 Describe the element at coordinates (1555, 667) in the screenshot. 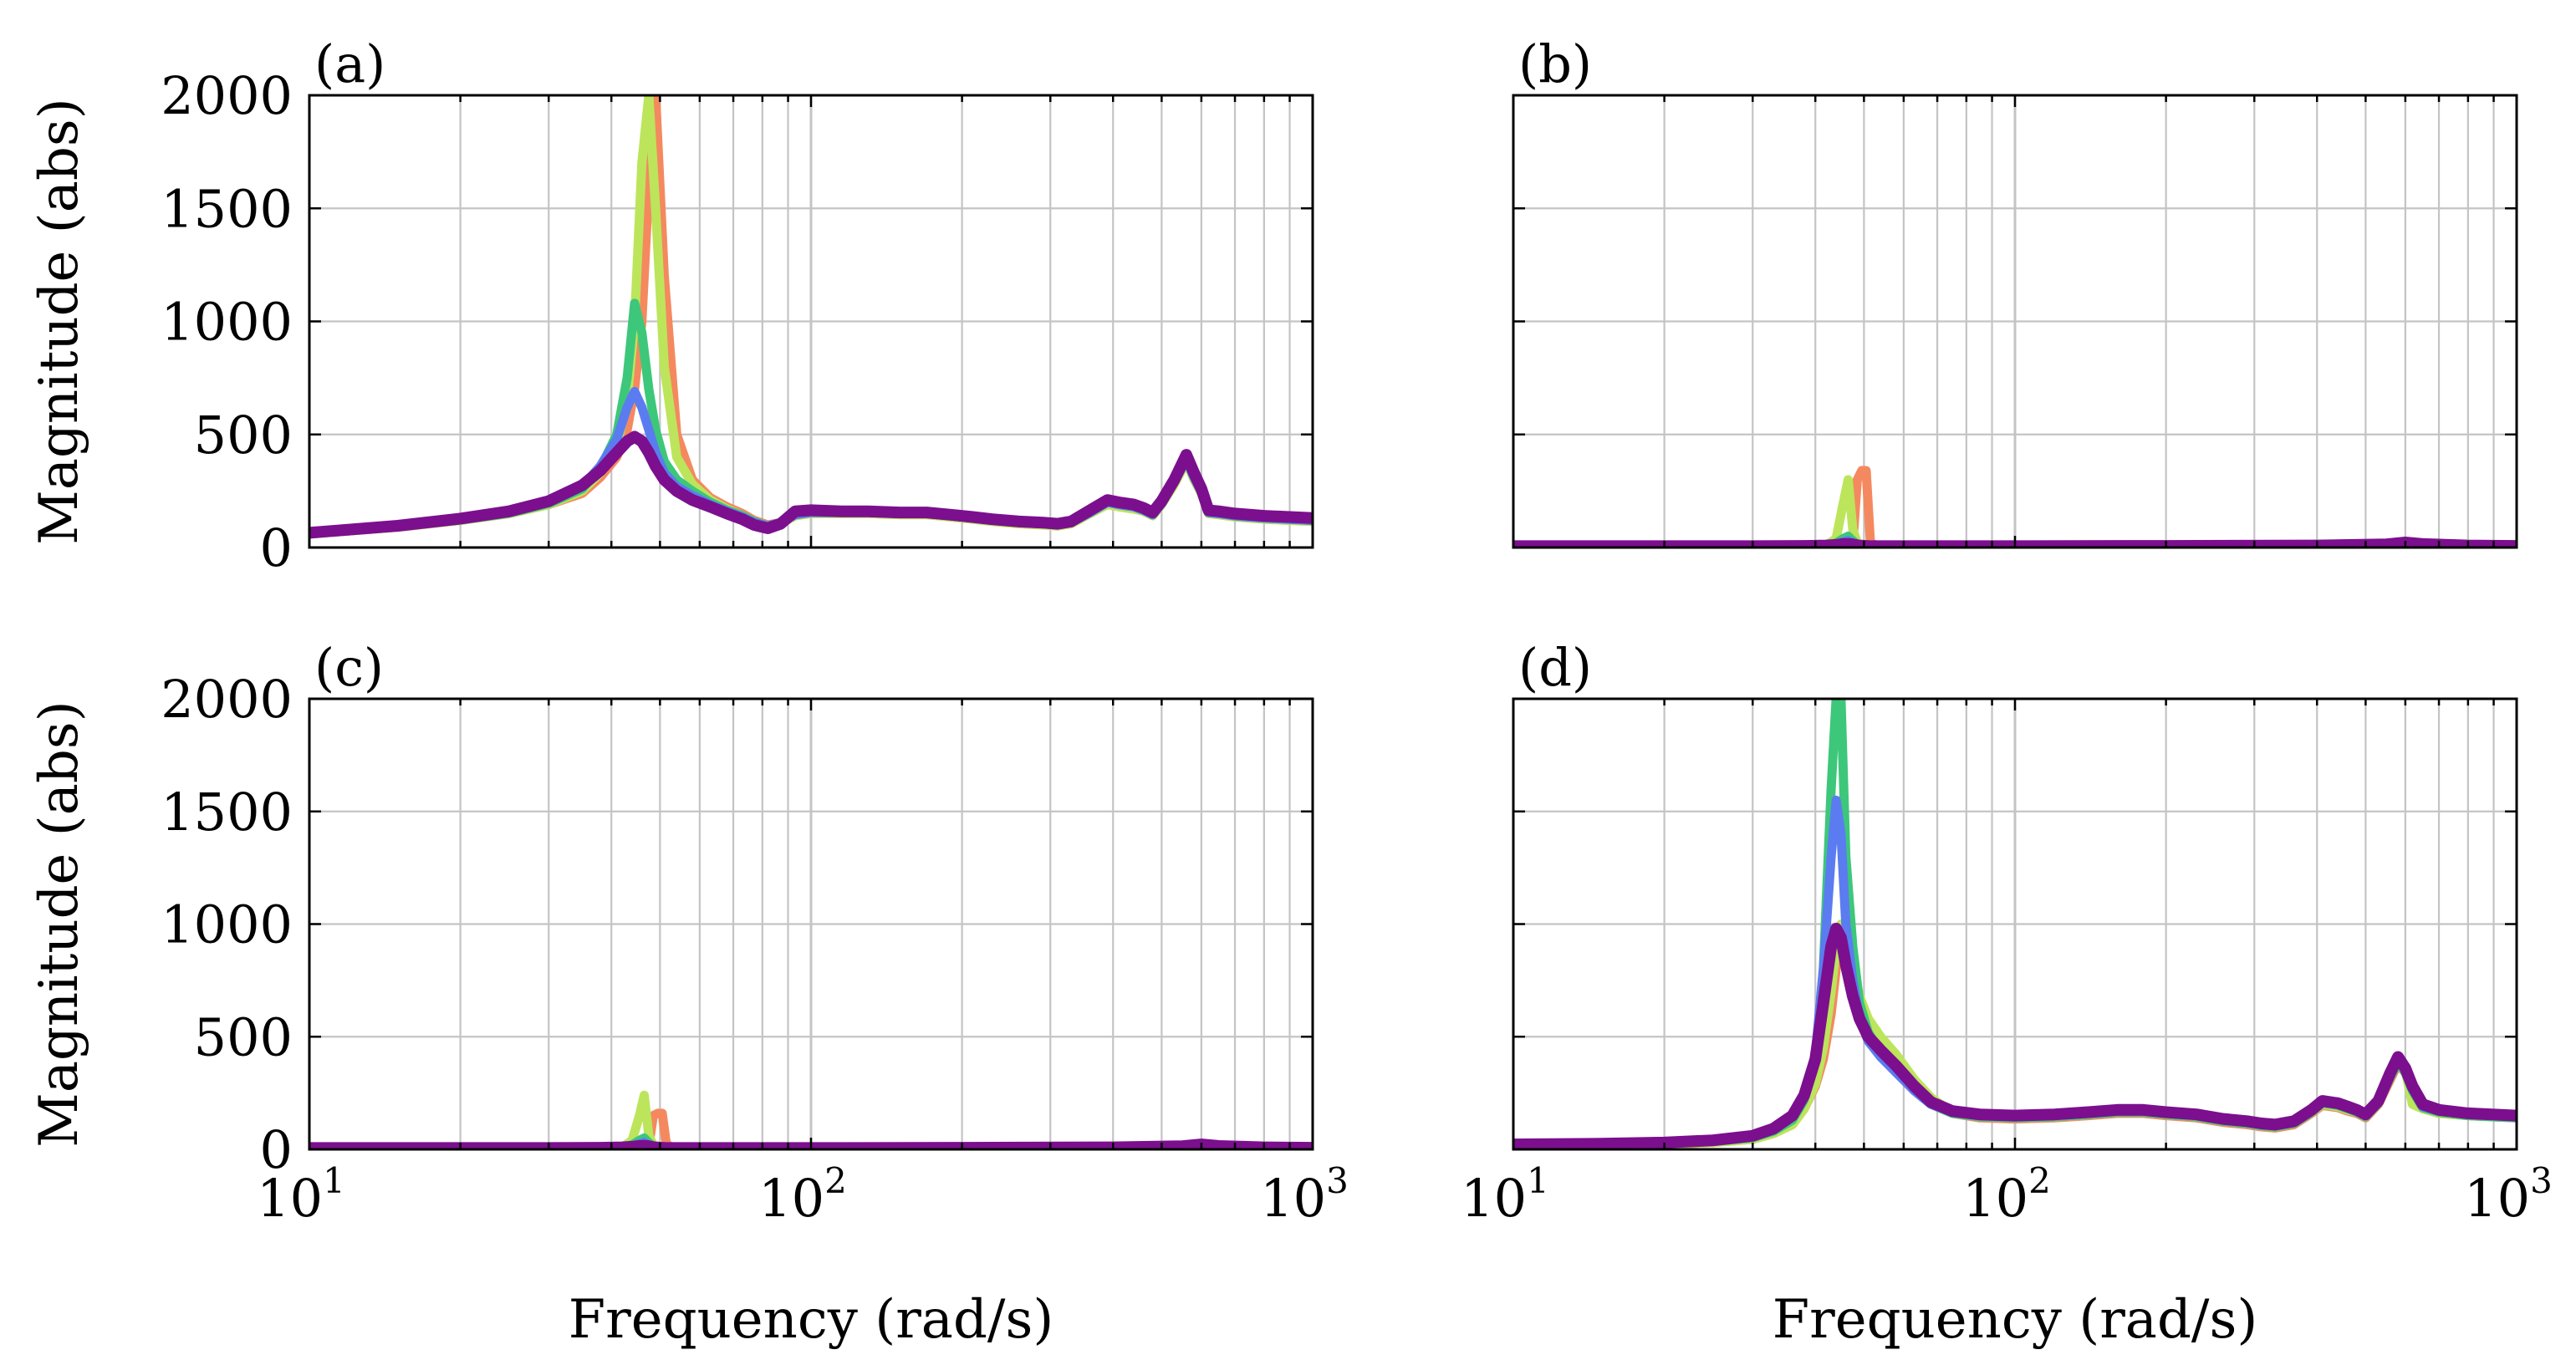

I see `panel-label: (d)` at that location.